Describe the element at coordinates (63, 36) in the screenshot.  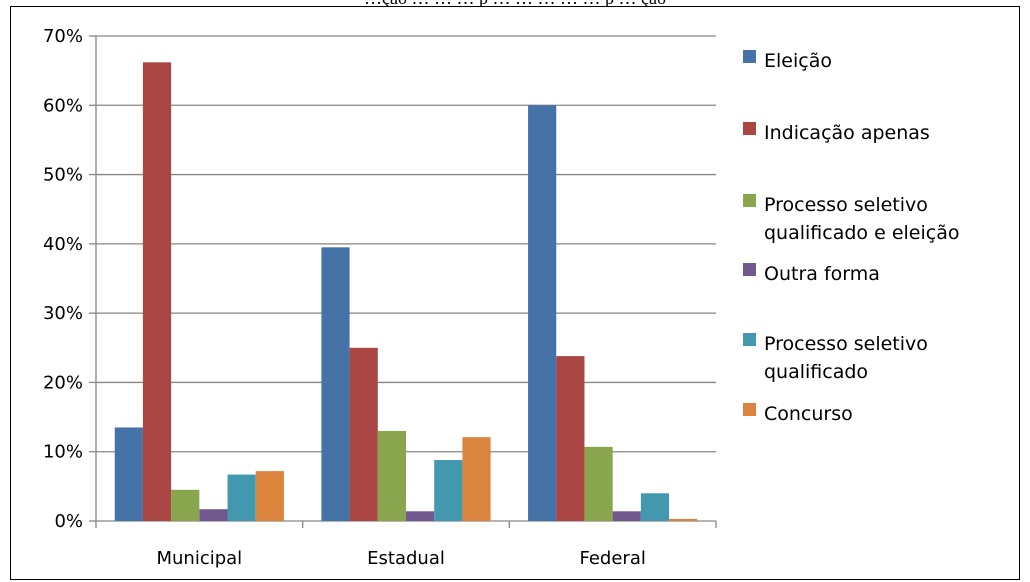
I see `y-tick-label: 70%` at that location.